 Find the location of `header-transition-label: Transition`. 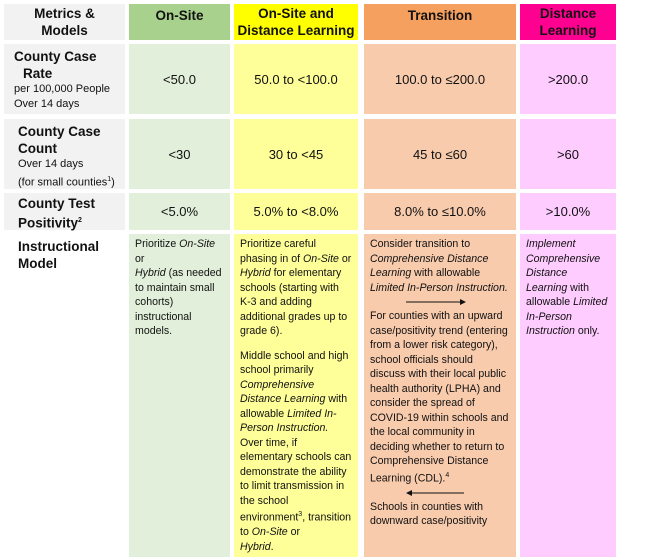

header-transition-label: Transition is located at coordinates (440, 15).